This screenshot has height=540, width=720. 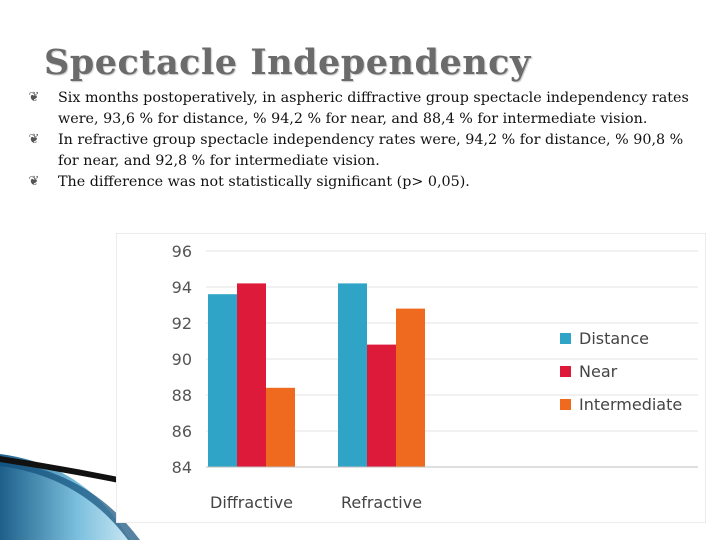 I want to click on x-category-label: Diffractive, so click(x=251, y=502).